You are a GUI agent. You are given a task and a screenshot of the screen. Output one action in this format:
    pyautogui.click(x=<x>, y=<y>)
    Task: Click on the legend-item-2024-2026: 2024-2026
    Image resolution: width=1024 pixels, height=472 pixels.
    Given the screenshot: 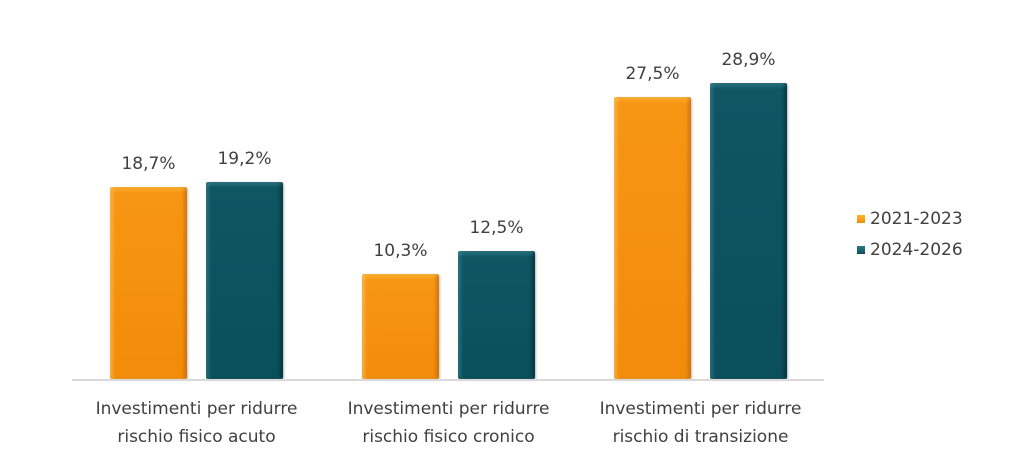 What is the action you would take?
    pyautogui.click(x=910, y=249)
    